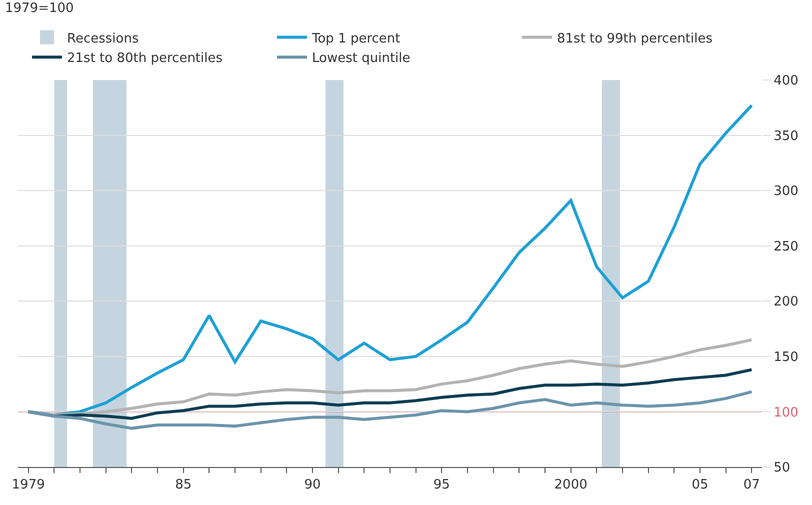  I want to click on y-tick-label: 200, so click(786, 302).